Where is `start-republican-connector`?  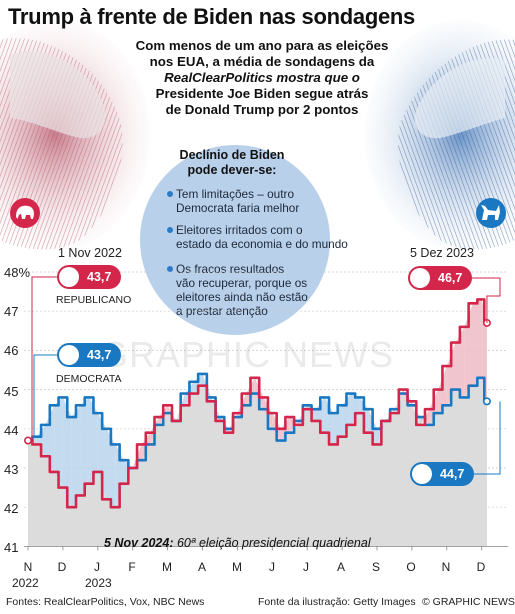 start-republican-connector is located at coordinates (44, 360).